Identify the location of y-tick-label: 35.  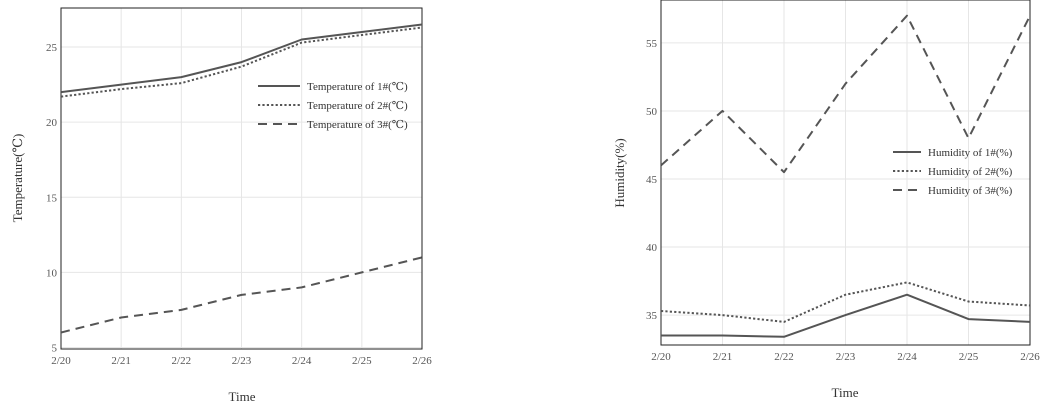
(652, 316).